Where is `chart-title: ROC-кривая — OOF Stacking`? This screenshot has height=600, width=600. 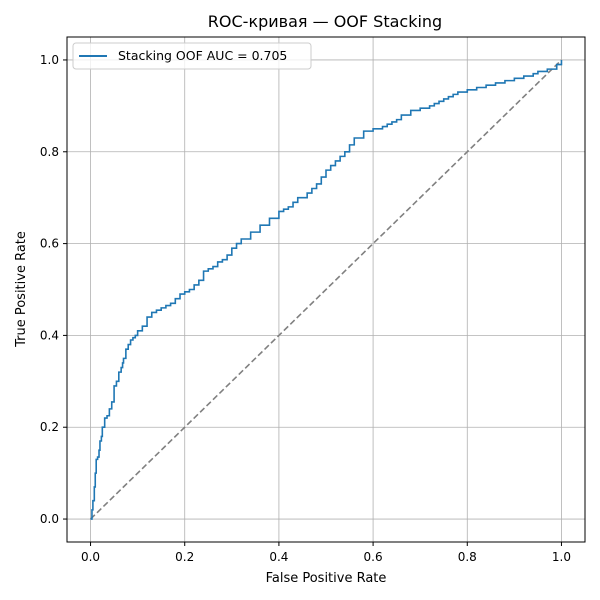 chart-title: ROC-кривая — OOF Stacking is located at coordinates (325, 21).